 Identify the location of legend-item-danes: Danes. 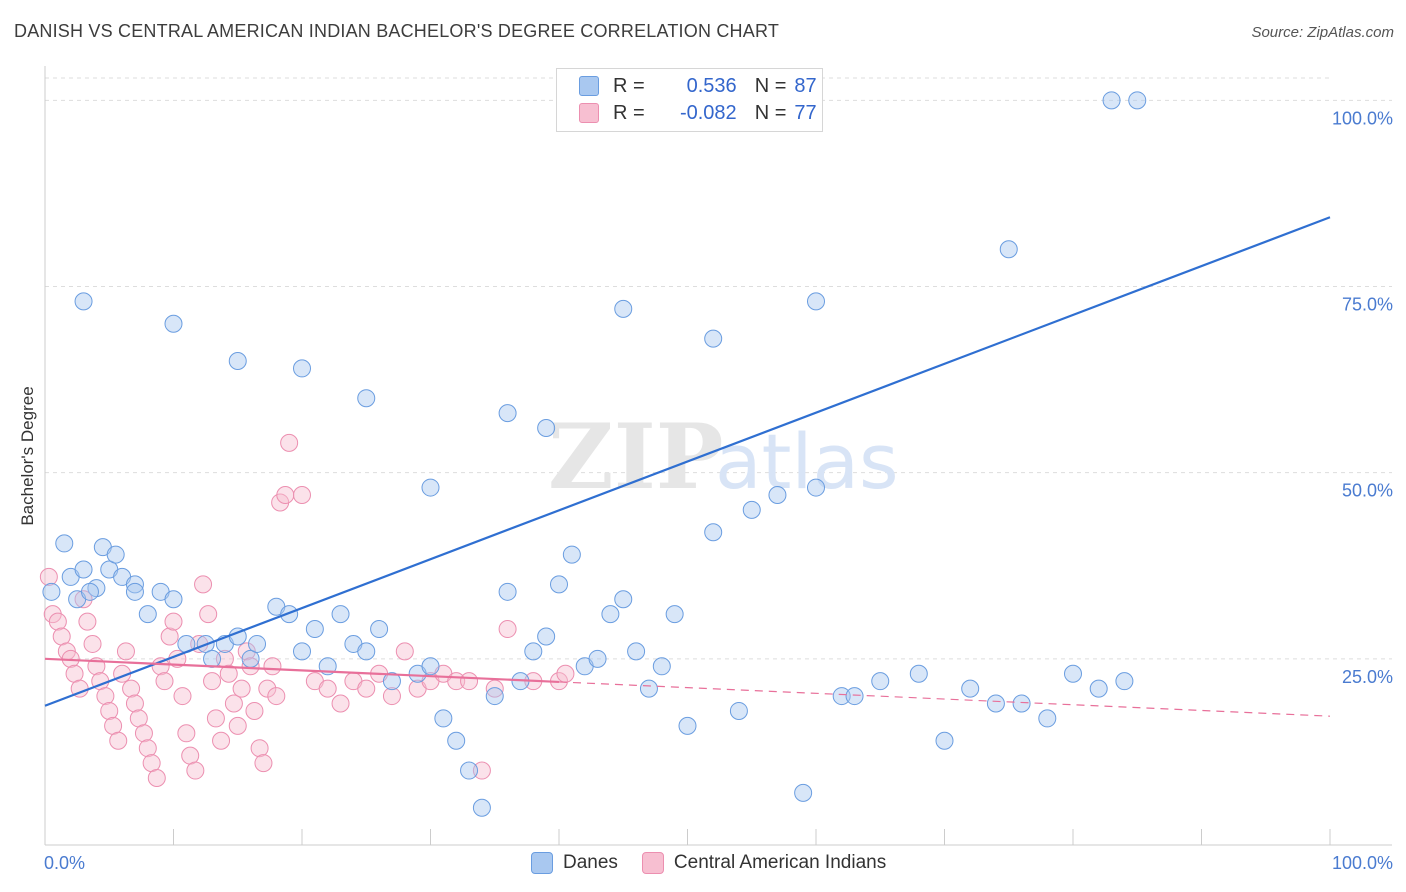
(574, 863).